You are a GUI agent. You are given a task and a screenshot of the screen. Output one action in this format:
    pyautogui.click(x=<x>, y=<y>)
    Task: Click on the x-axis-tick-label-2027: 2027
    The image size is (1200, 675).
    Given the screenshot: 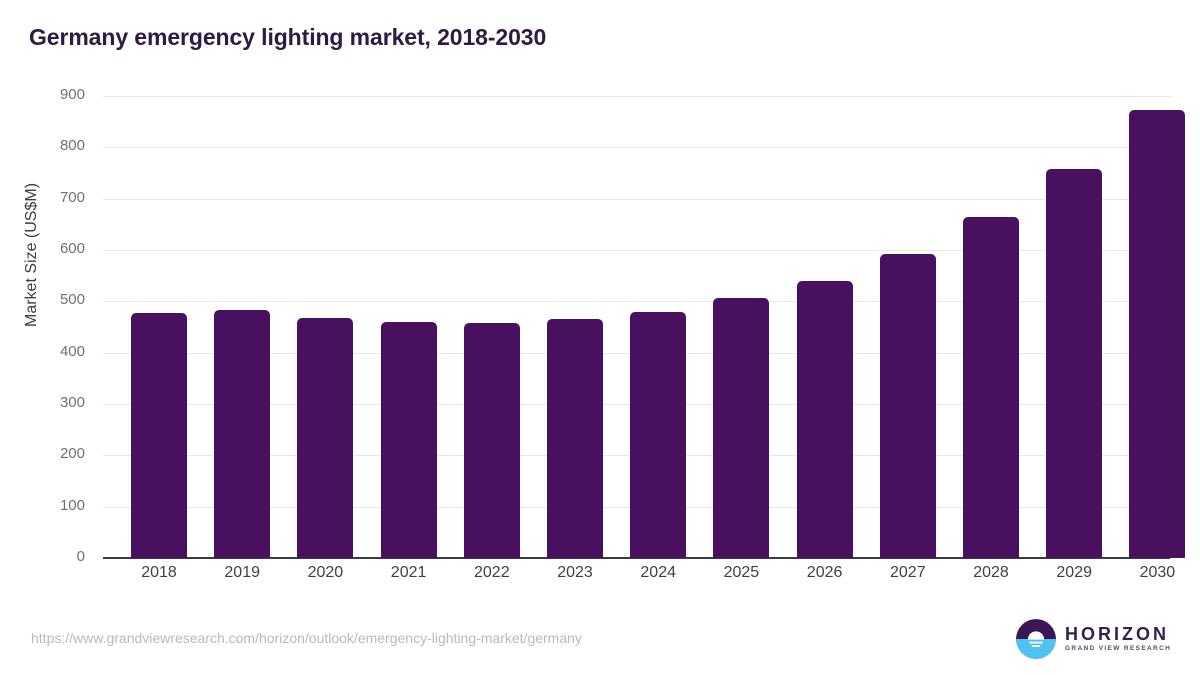 What is the action you would take?
    pyautogui.click(x=908, y=572)
    